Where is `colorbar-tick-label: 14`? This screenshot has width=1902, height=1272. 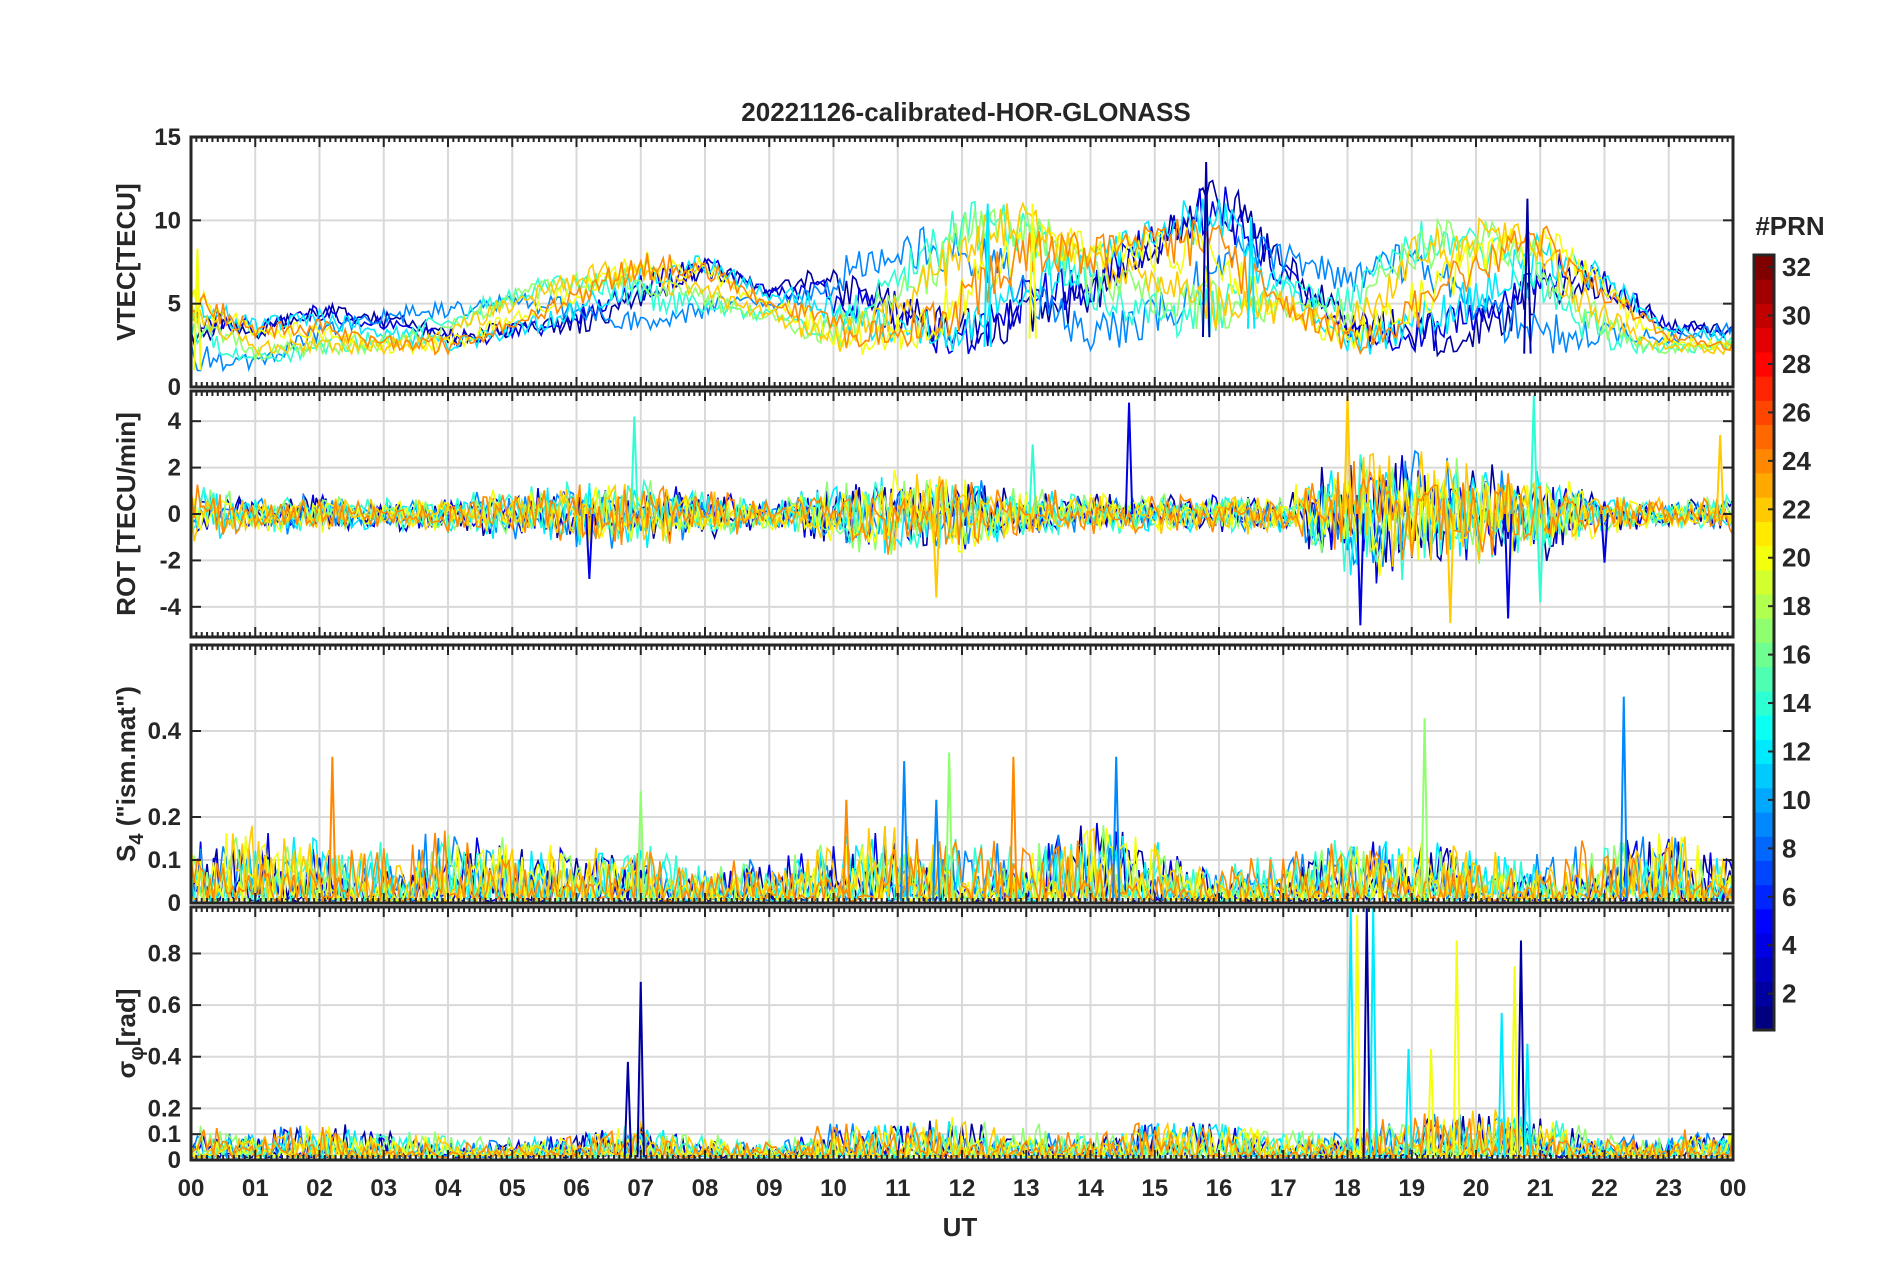 colorbar-tick-label: 14 is located at coordinates (1796, 703).